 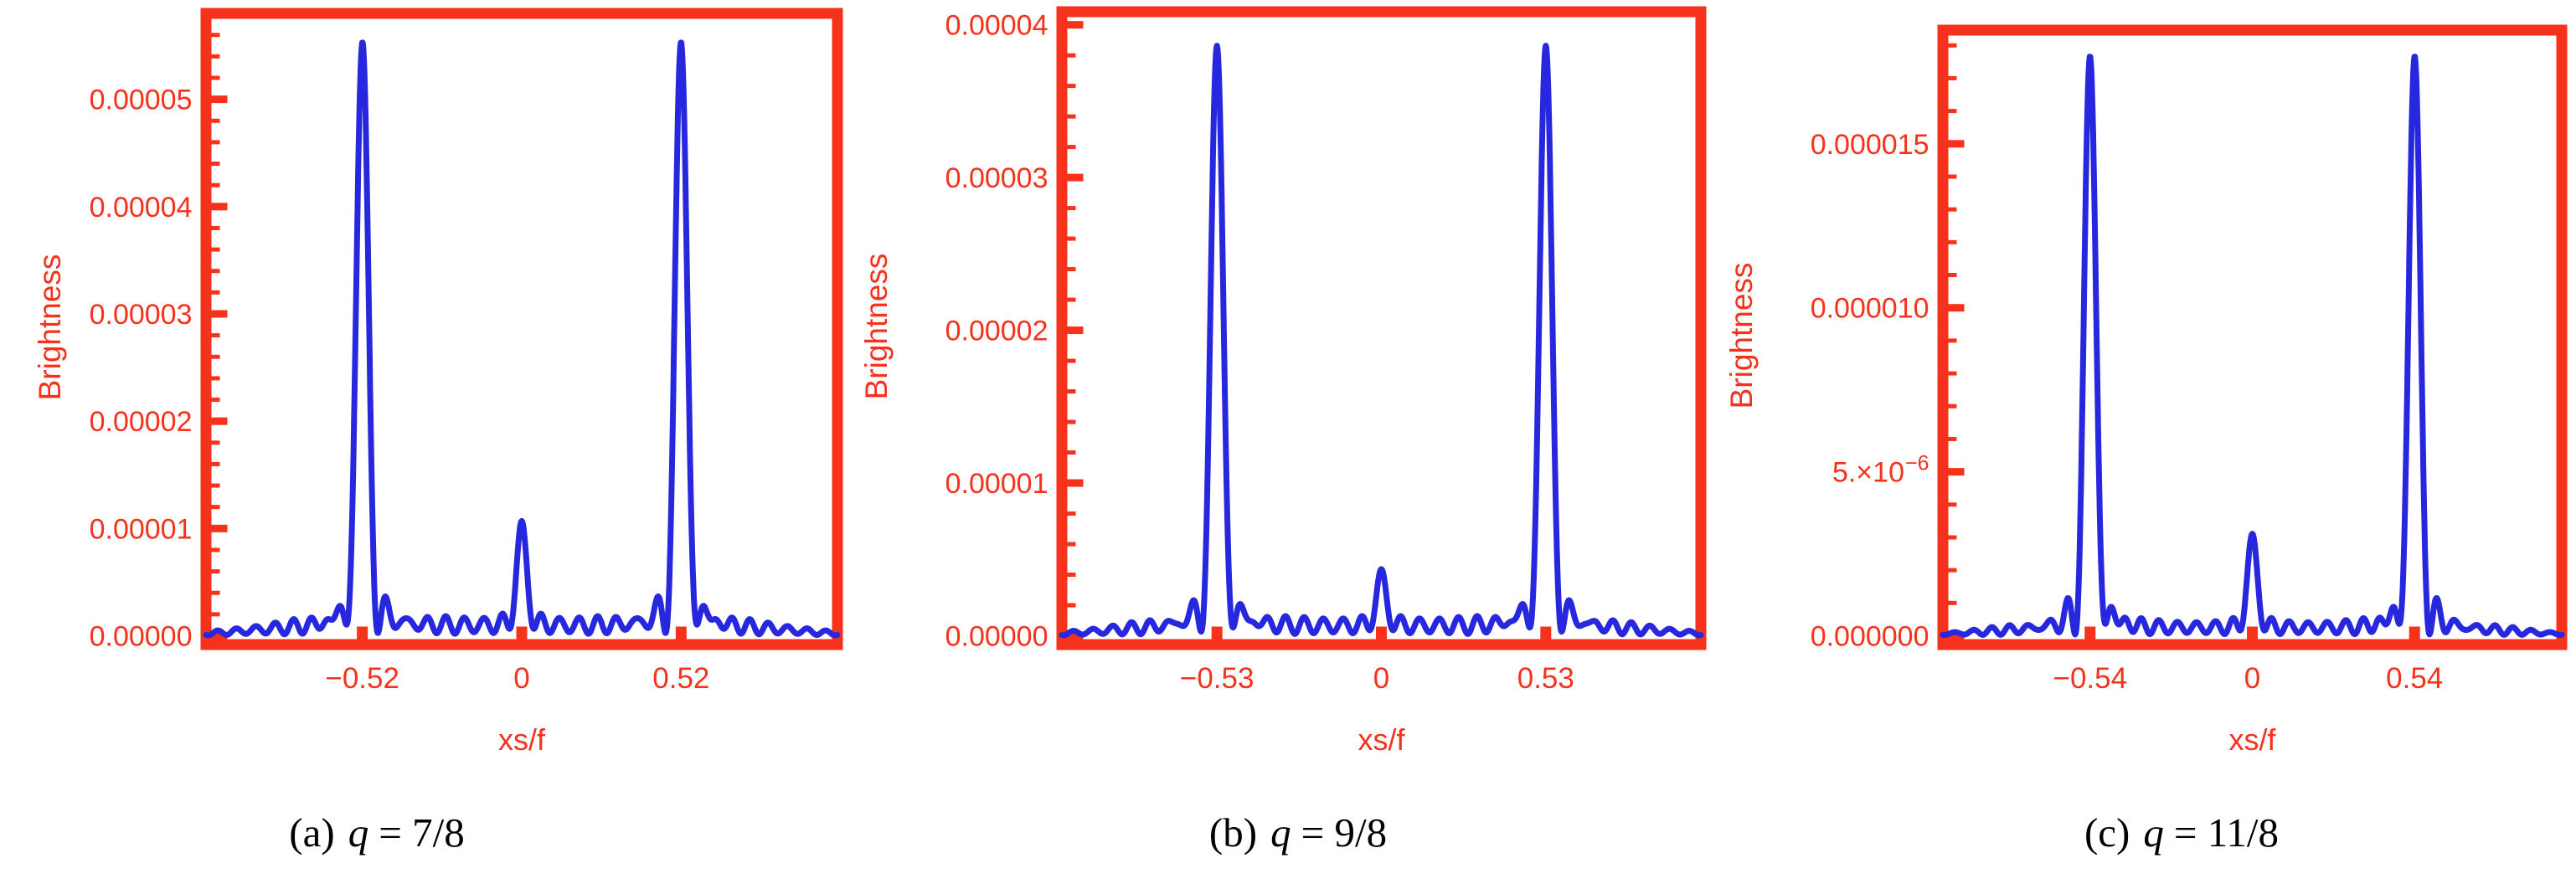 I want to click on y-tick-label: 0.000000, so click(x=1870, y=637).